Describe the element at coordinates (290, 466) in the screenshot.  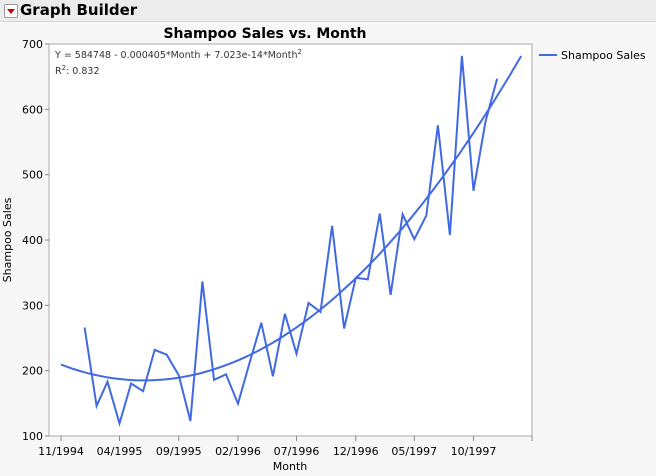
I see `x-axis-label: Month` at that location.